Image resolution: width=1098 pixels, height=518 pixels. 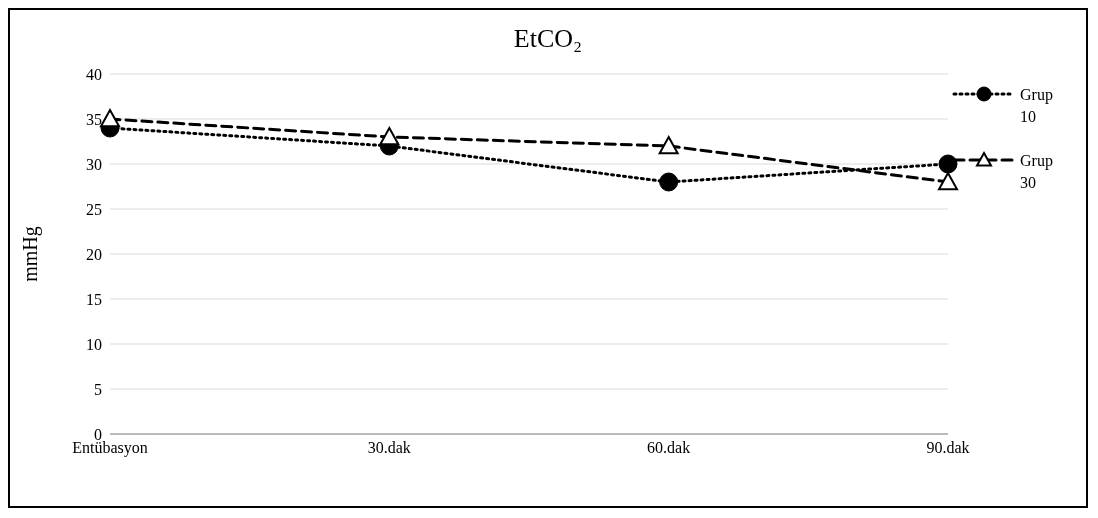 I want to click on y-tick-label: 10, so click(x=94, y=344).